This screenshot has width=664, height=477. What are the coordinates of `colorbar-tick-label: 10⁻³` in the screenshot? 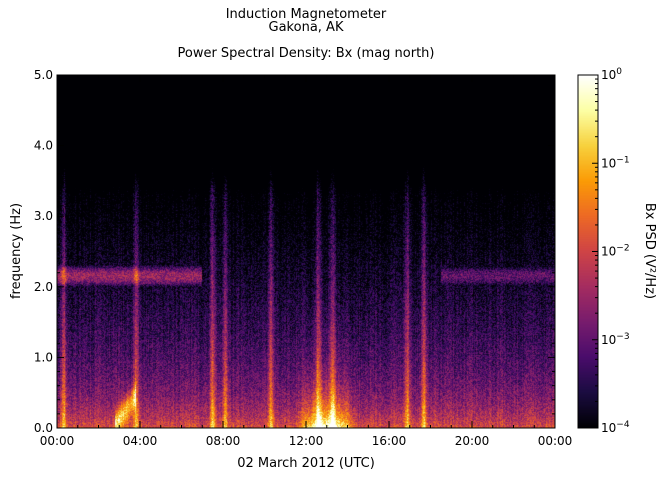 It's located at (615, 339).